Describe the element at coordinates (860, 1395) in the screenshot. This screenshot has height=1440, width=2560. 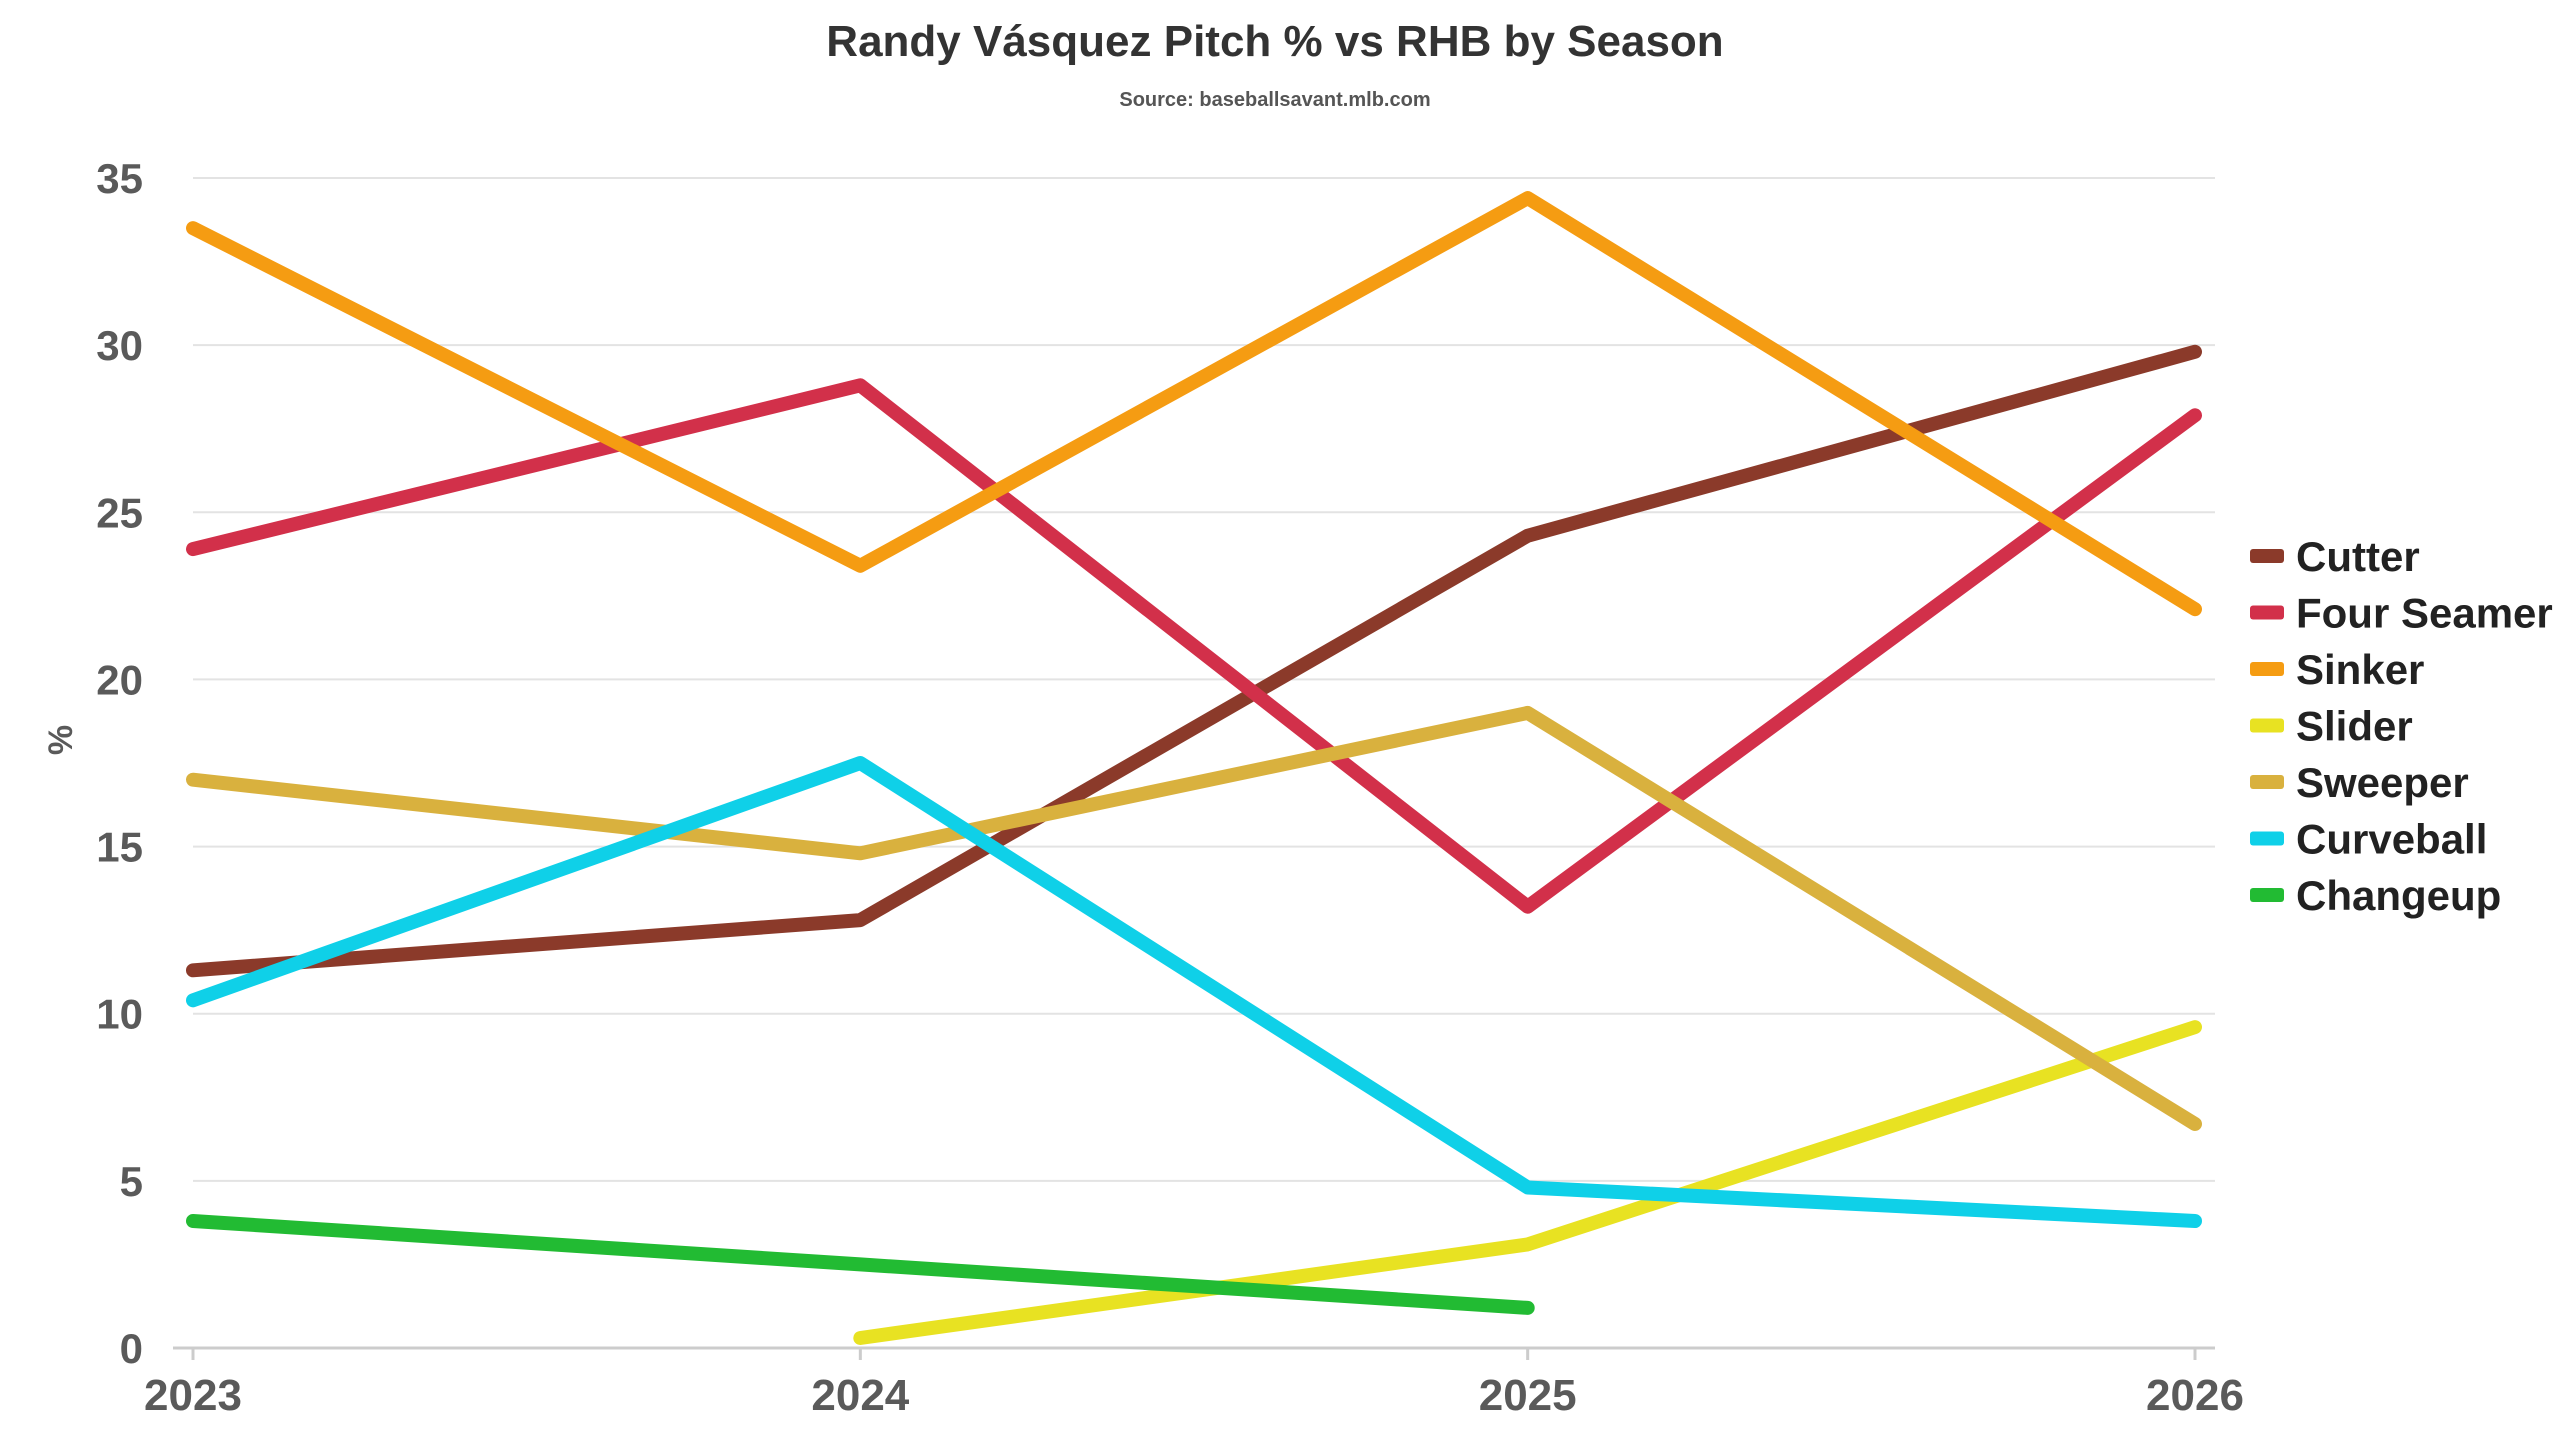
I see `x-tick-label: 2024` at that location.